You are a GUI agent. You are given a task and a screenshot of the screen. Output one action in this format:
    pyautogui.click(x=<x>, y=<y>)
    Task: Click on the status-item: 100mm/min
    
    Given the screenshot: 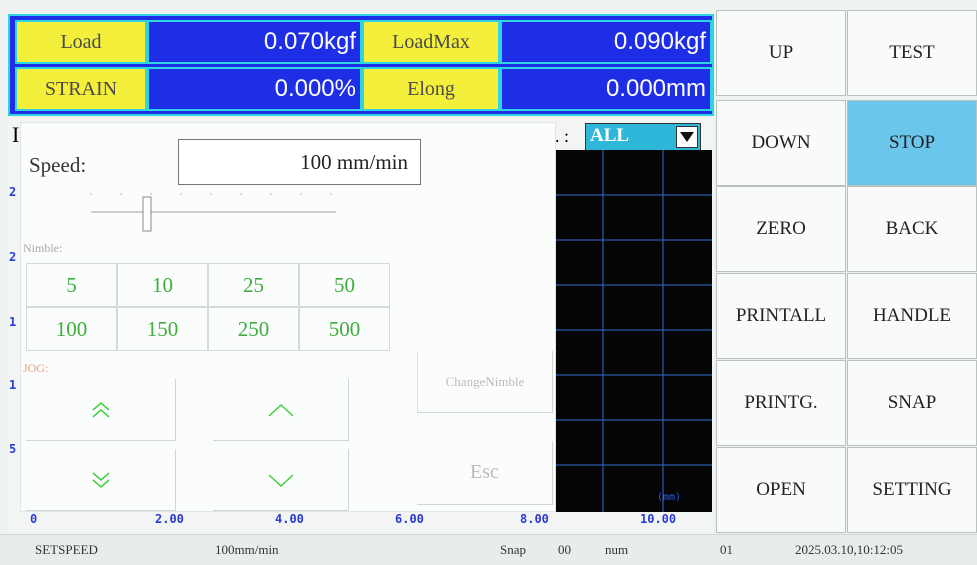 What is the action you would take?
    pyautogui.click(x=247, y=549)
    